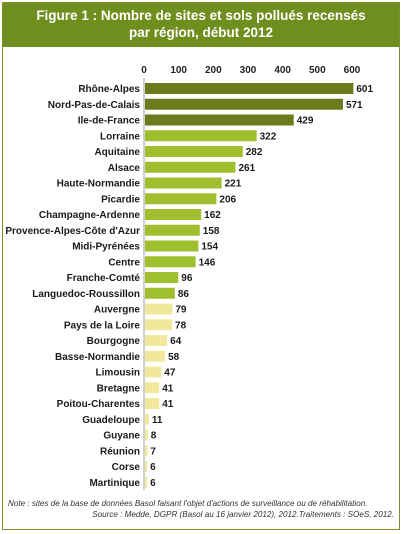 Image resolution: width=404 pixels, height=534 pixels. Describe the element at coordinates (317, 70) in the screenshot. I see `x-tick-label: 500` at that location.